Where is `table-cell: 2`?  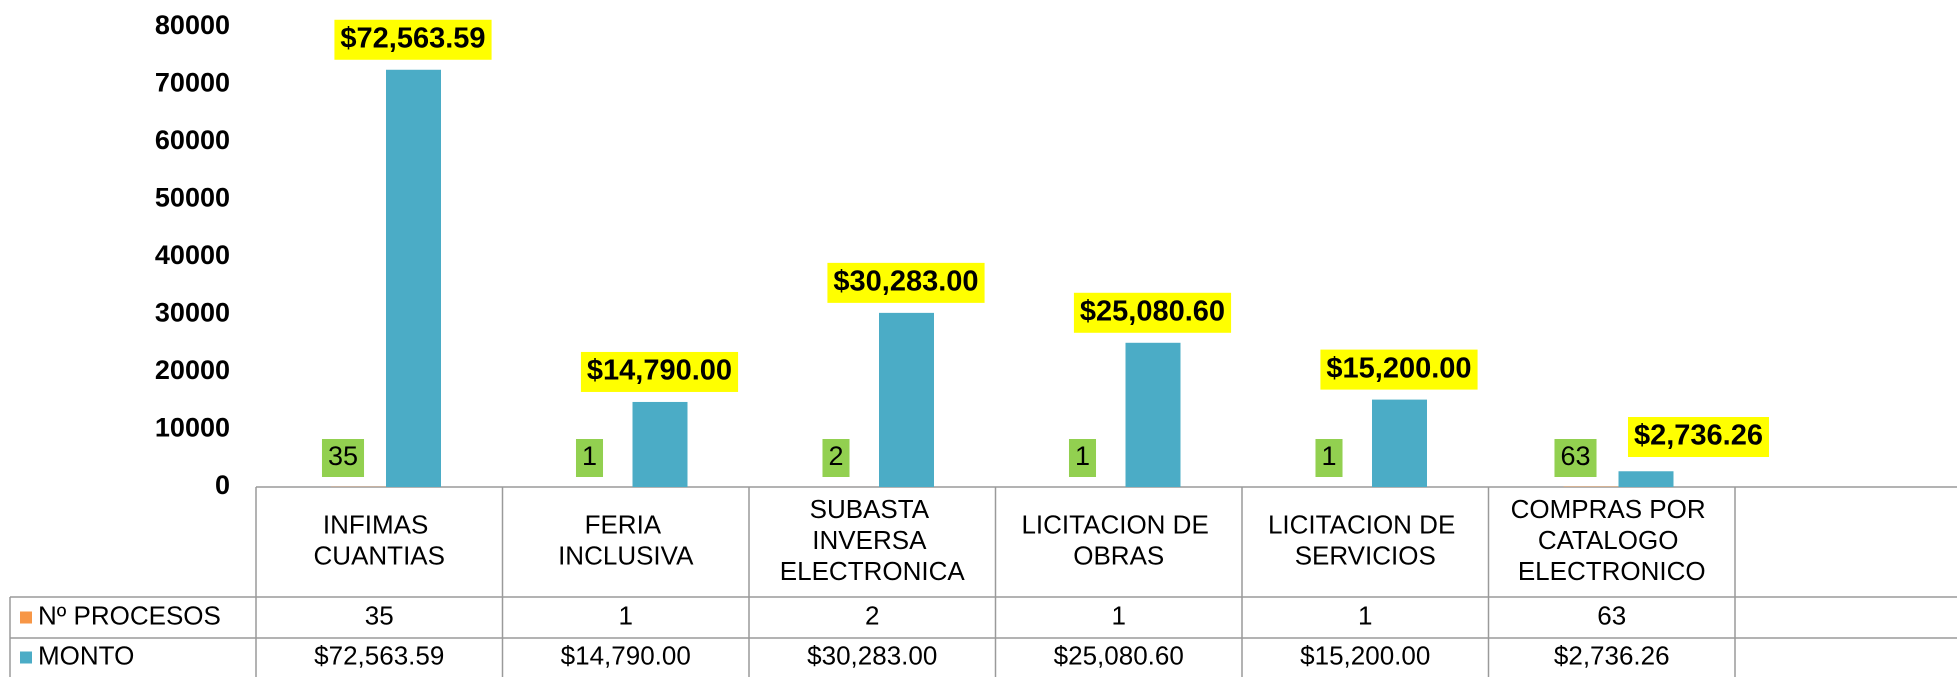 table-cell: 2 is located at coordinates (872, 615).